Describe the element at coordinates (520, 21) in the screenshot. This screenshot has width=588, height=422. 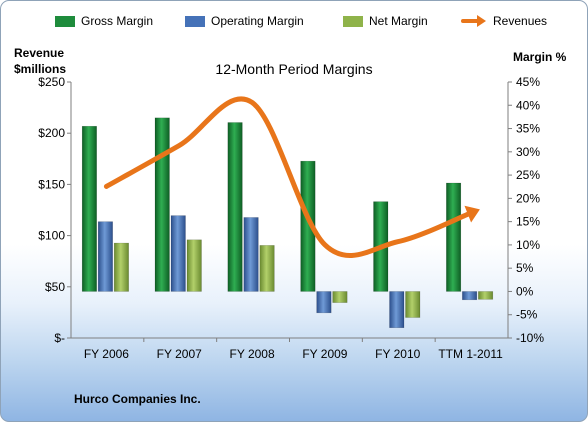
I see `legend-label-revenues: Revenues` at that location.